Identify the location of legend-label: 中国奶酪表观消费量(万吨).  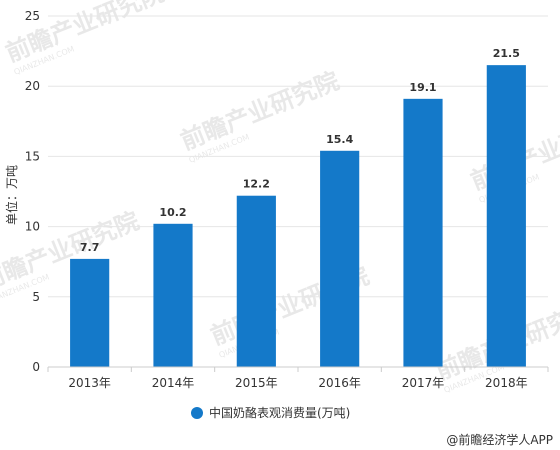
(279, 412).